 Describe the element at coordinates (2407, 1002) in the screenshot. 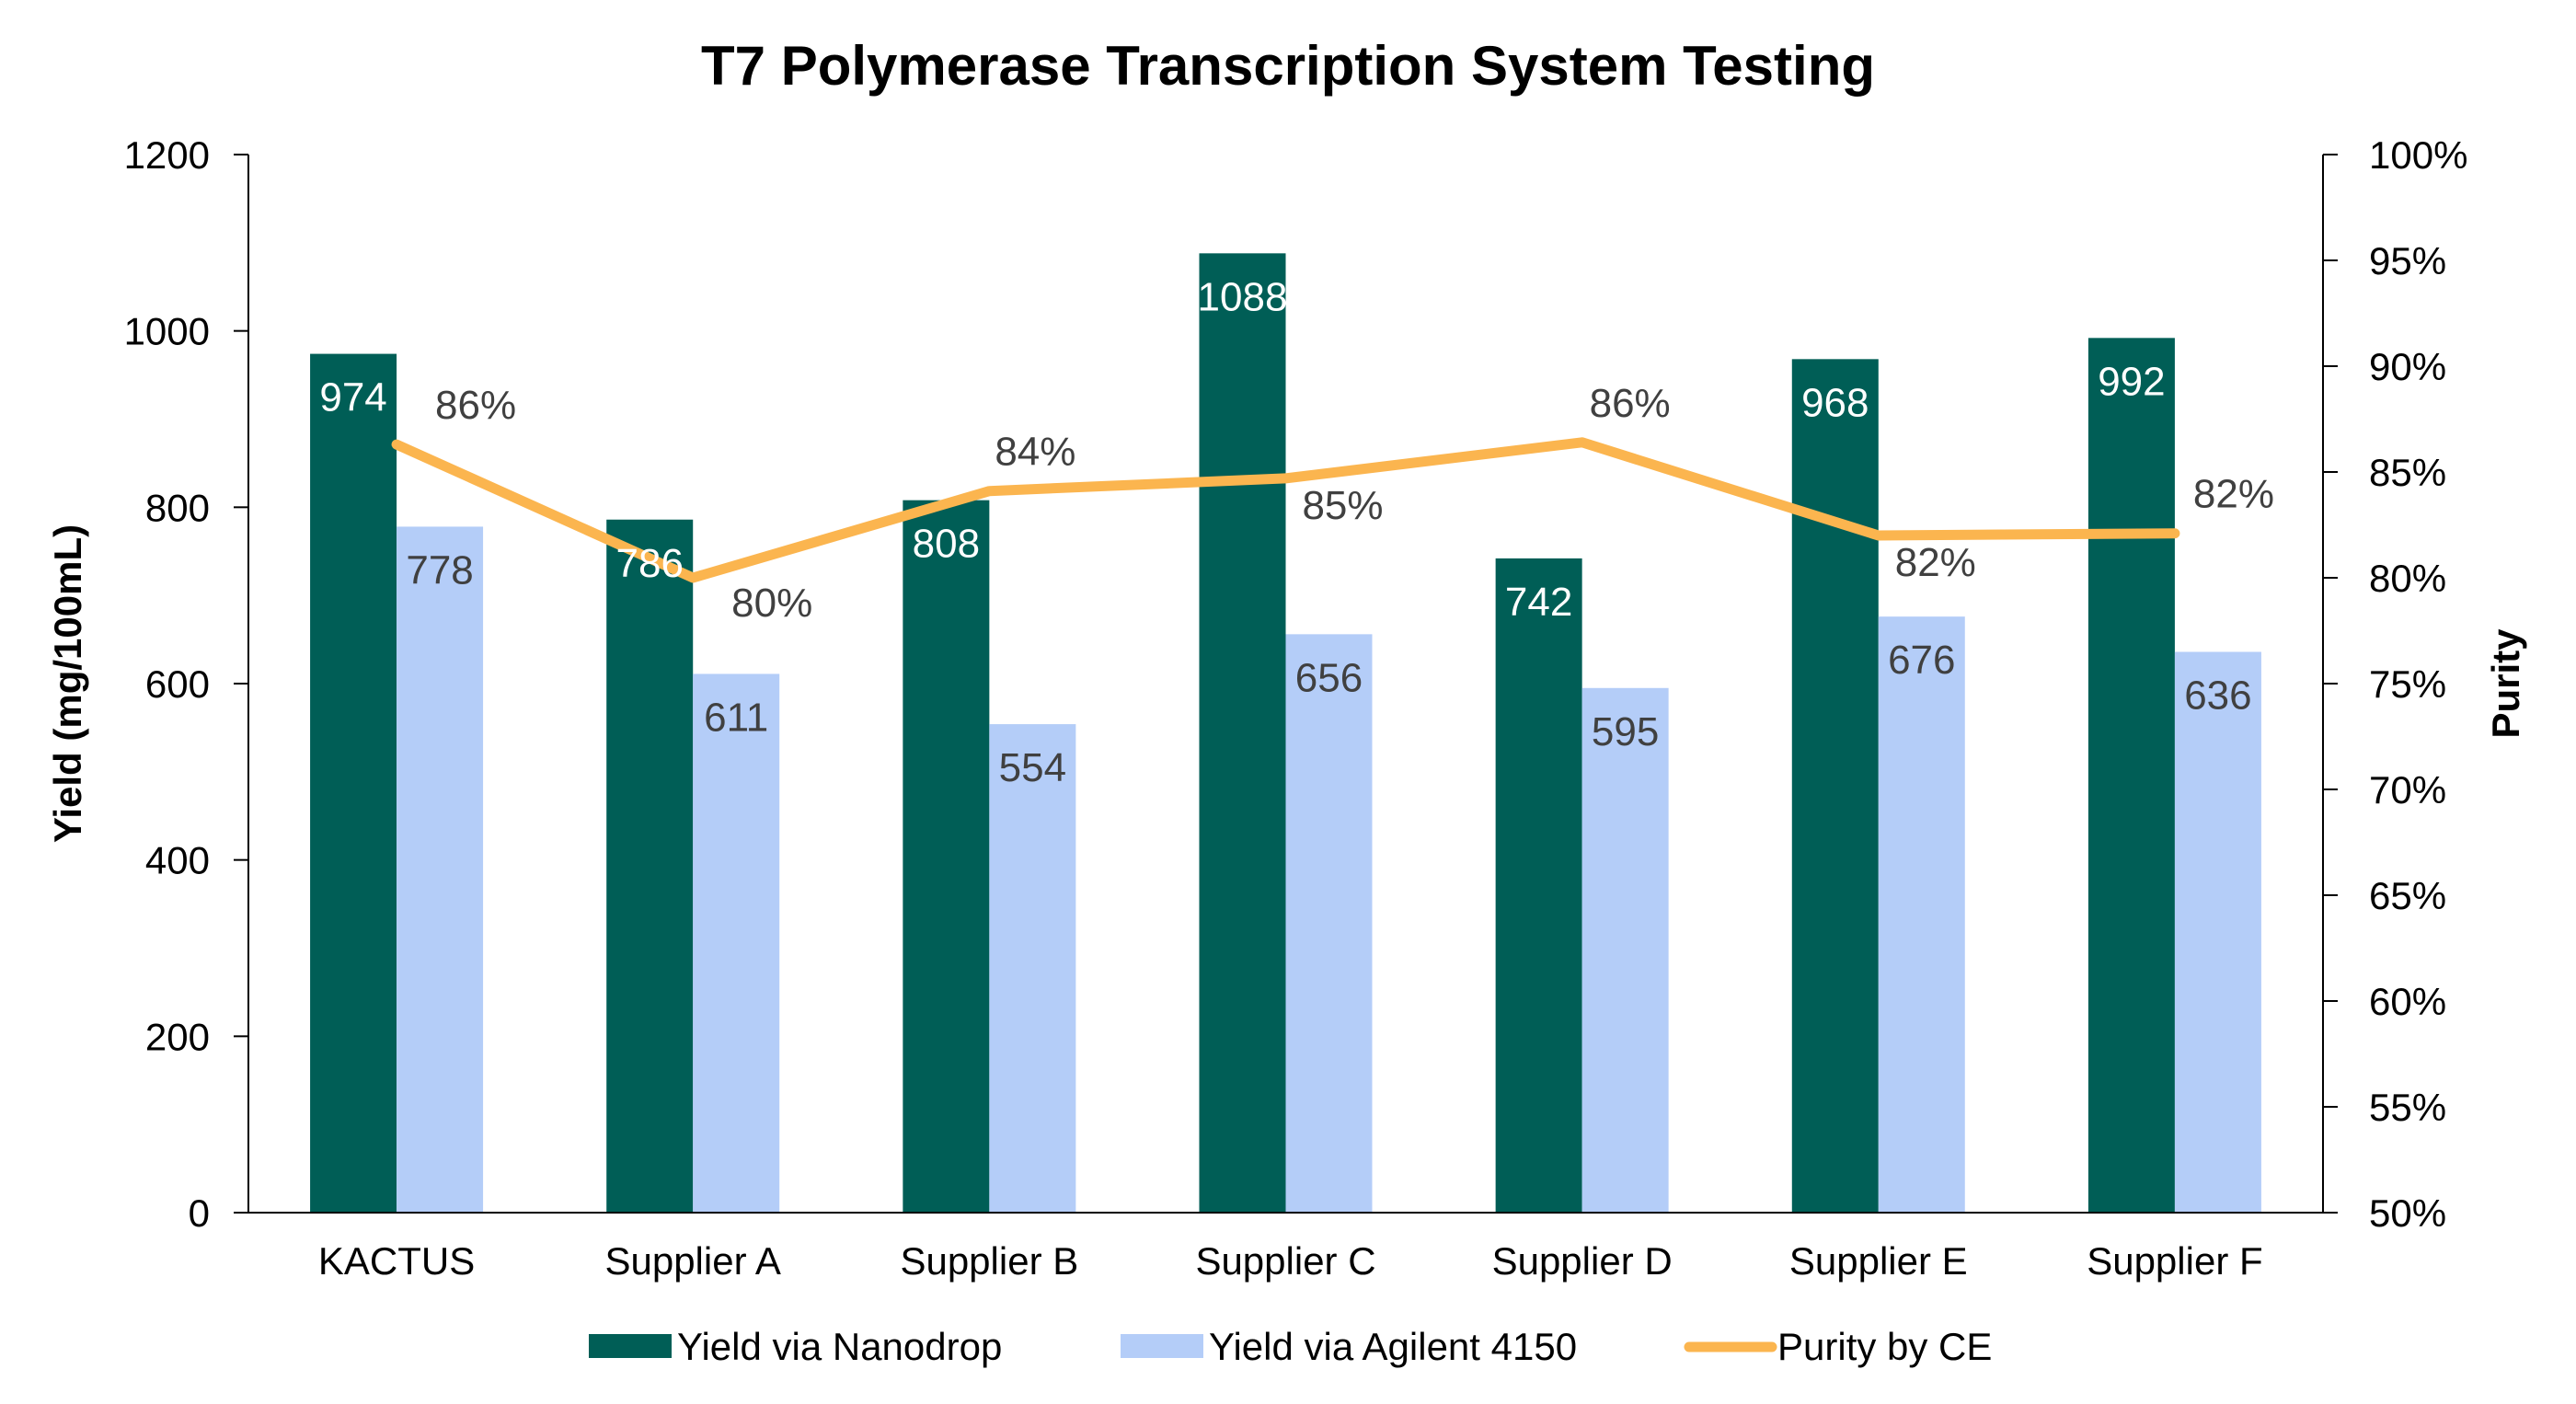

I see `y2-tick-label: 60%` at that location.